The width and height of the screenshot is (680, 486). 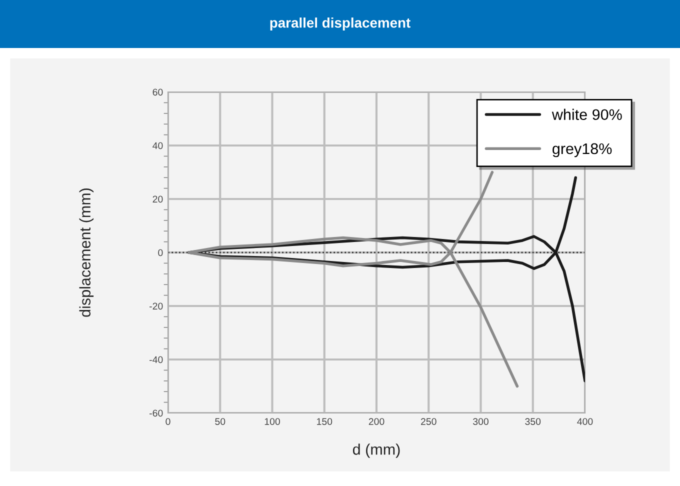 I want to click on x-tick-label: 200, so click(x=376, y=421).